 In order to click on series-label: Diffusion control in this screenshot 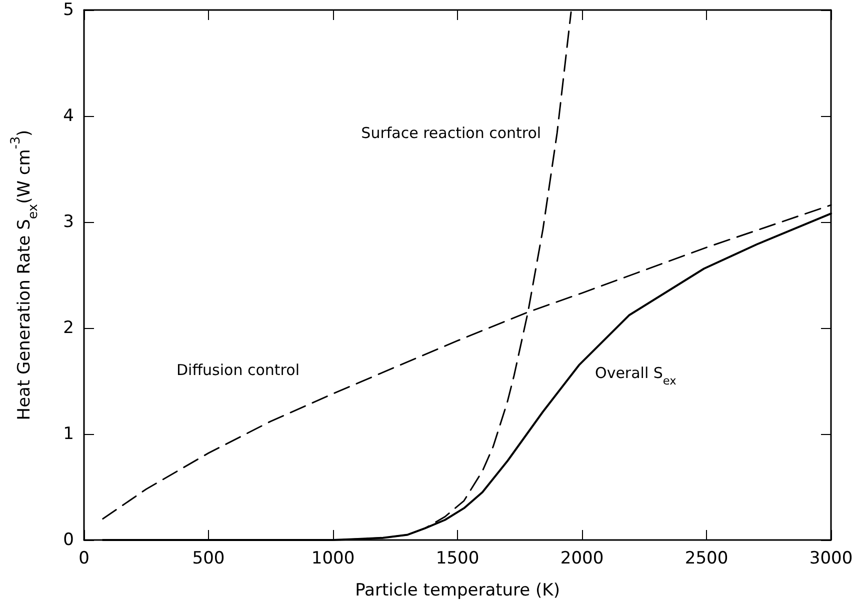, I will do `click(238, 370)`.